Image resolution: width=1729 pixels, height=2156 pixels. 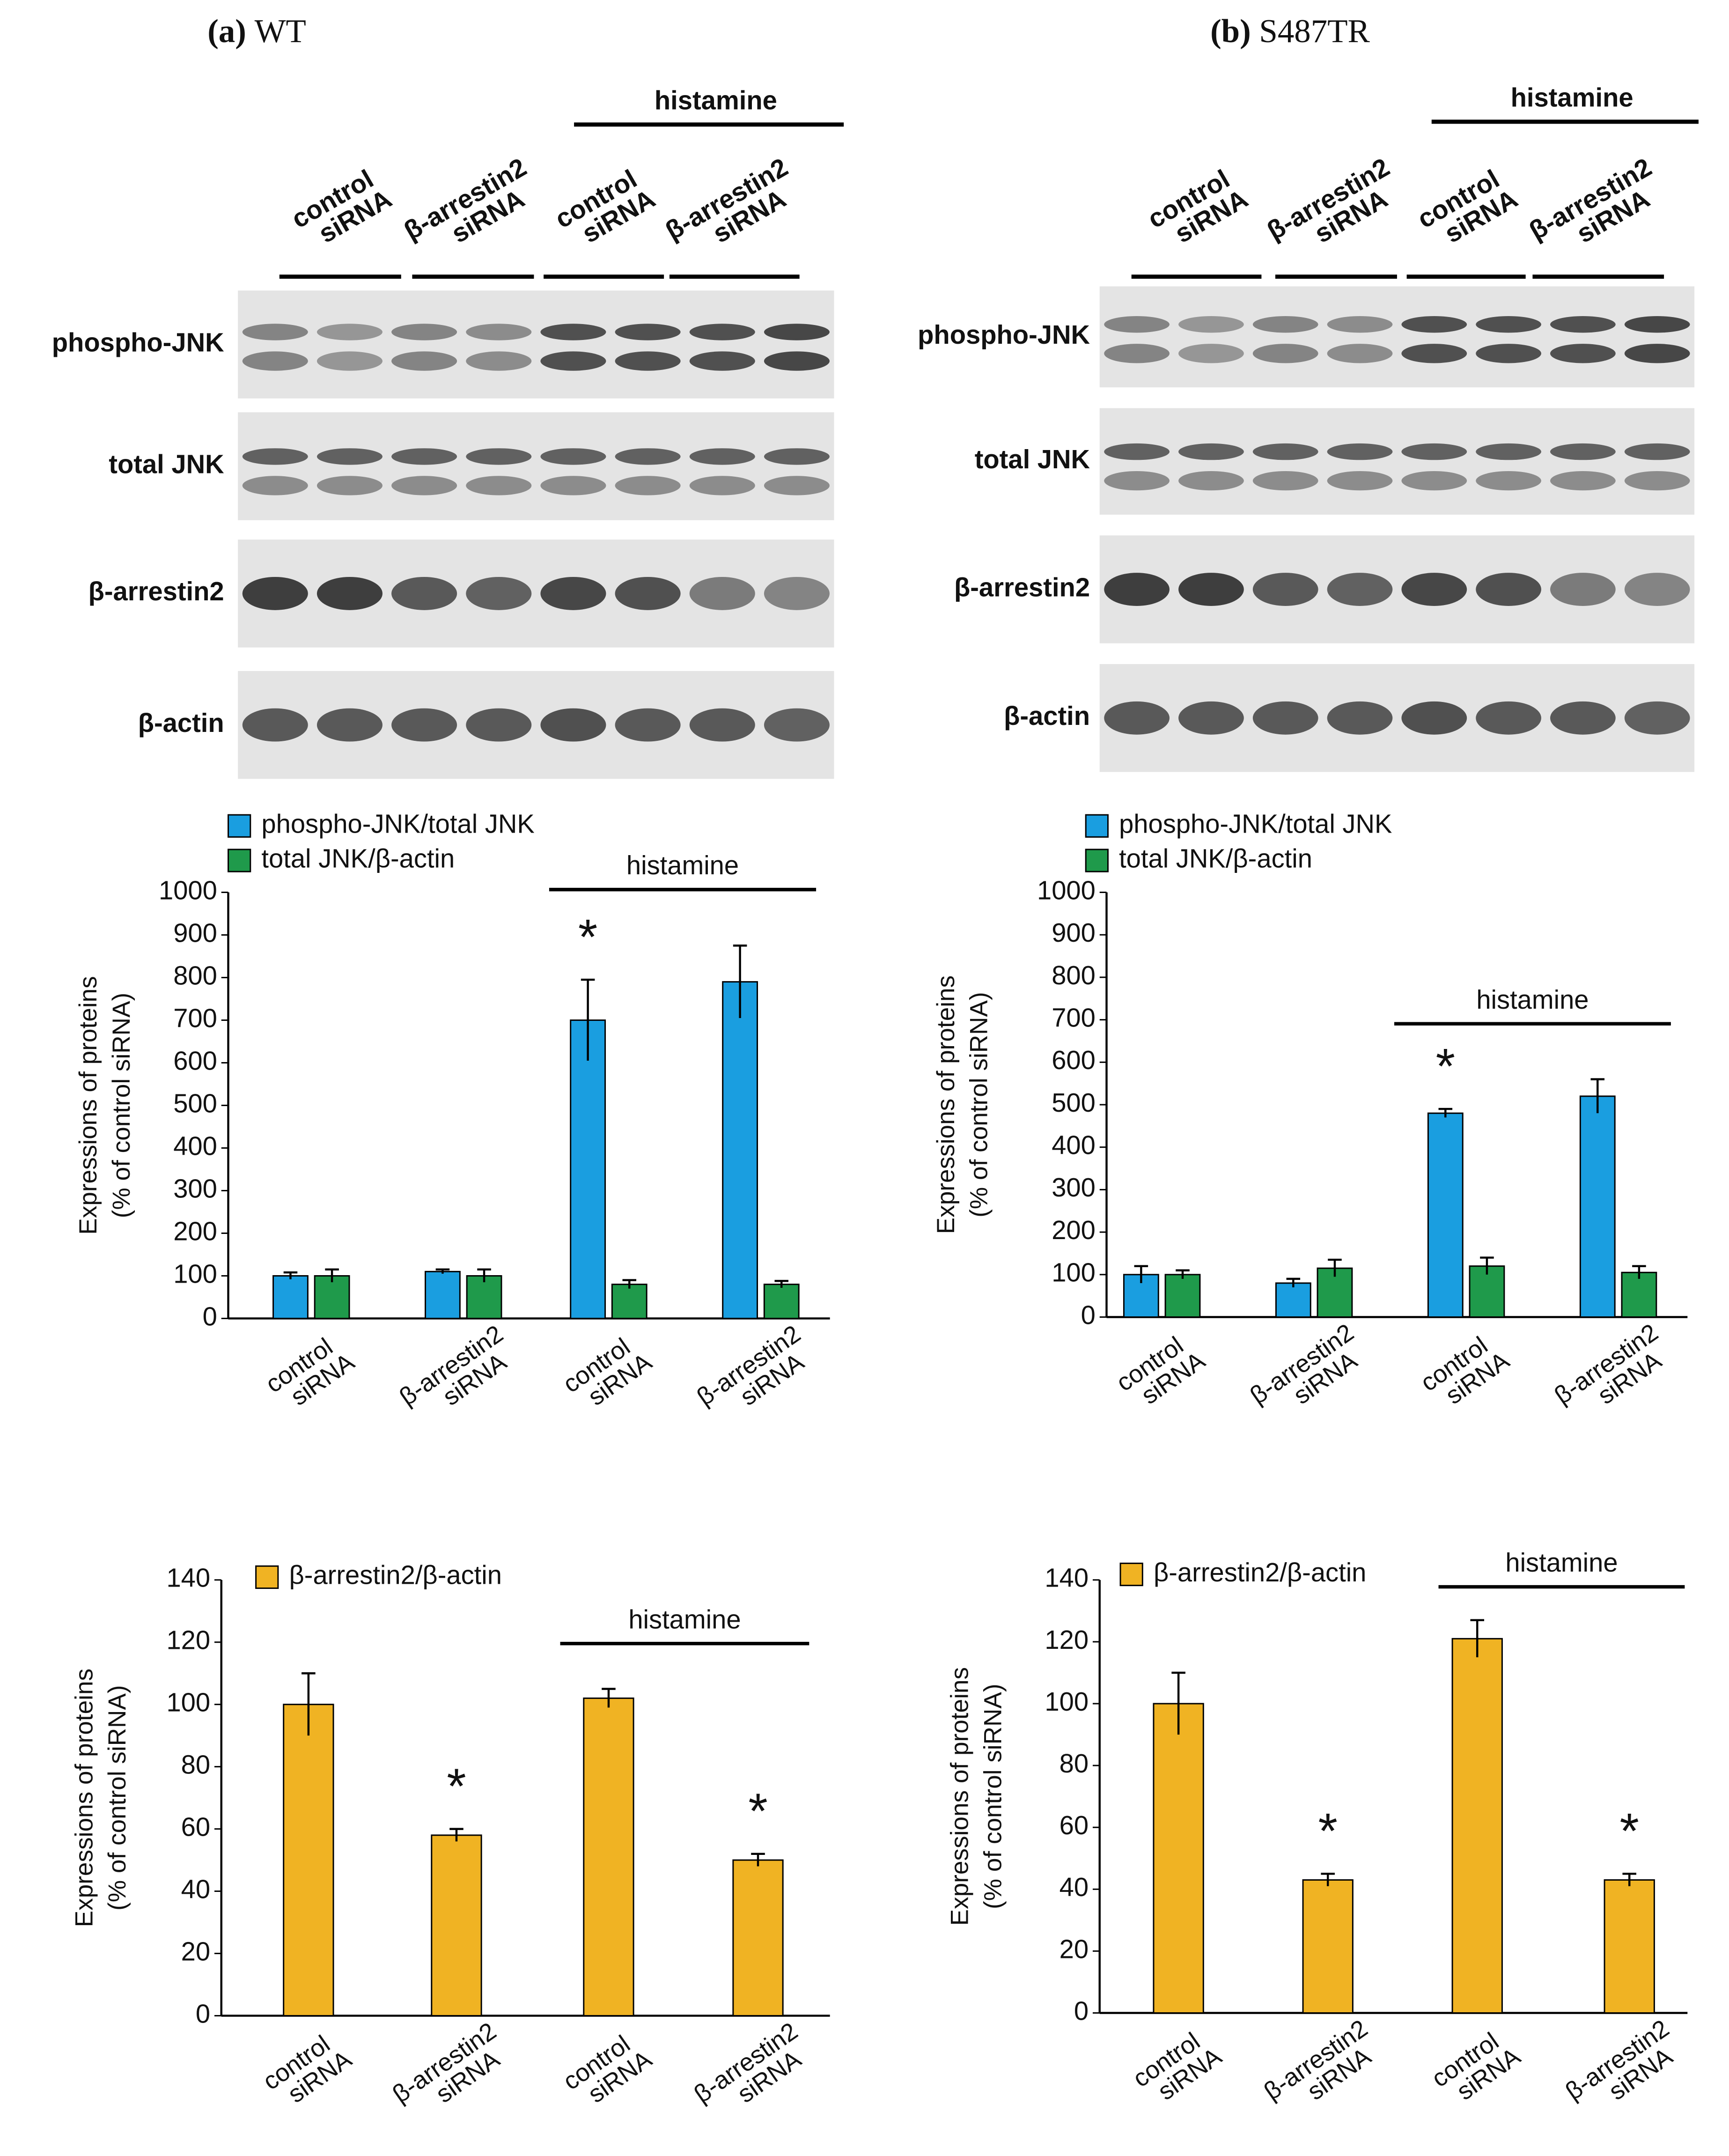 I want to click on y-tick-label: 800, so click(x=1074, y=975).